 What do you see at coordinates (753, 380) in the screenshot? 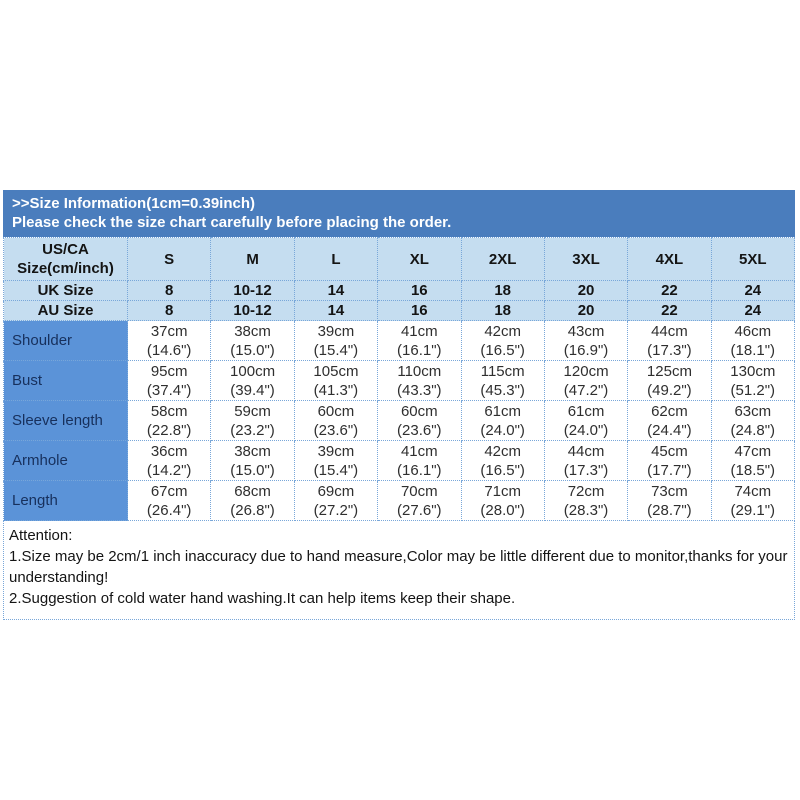
I see `measurement-cell: 130cm (51.2")` at bounding box center [753, 380].